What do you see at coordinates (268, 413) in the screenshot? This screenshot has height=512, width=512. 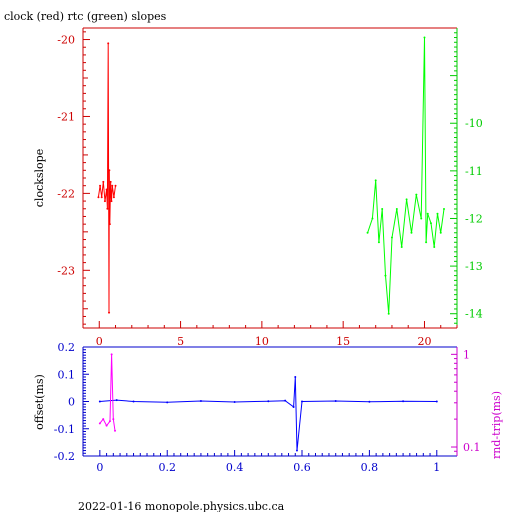 I see `offset-series-line` at bounding box center [268, 413].